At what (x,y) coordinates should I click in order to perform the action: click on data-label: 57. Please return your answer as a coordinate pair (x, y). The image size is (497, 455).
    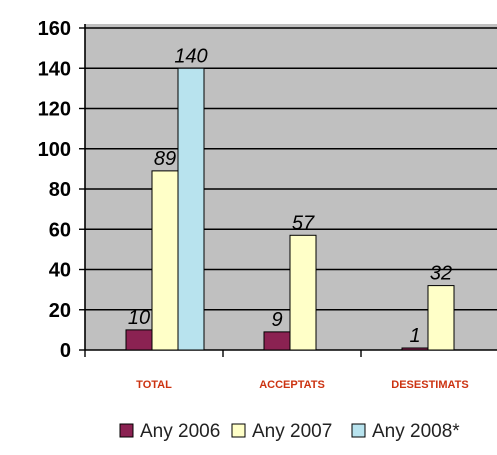
    Looking at the image, I should click on (303, 223).